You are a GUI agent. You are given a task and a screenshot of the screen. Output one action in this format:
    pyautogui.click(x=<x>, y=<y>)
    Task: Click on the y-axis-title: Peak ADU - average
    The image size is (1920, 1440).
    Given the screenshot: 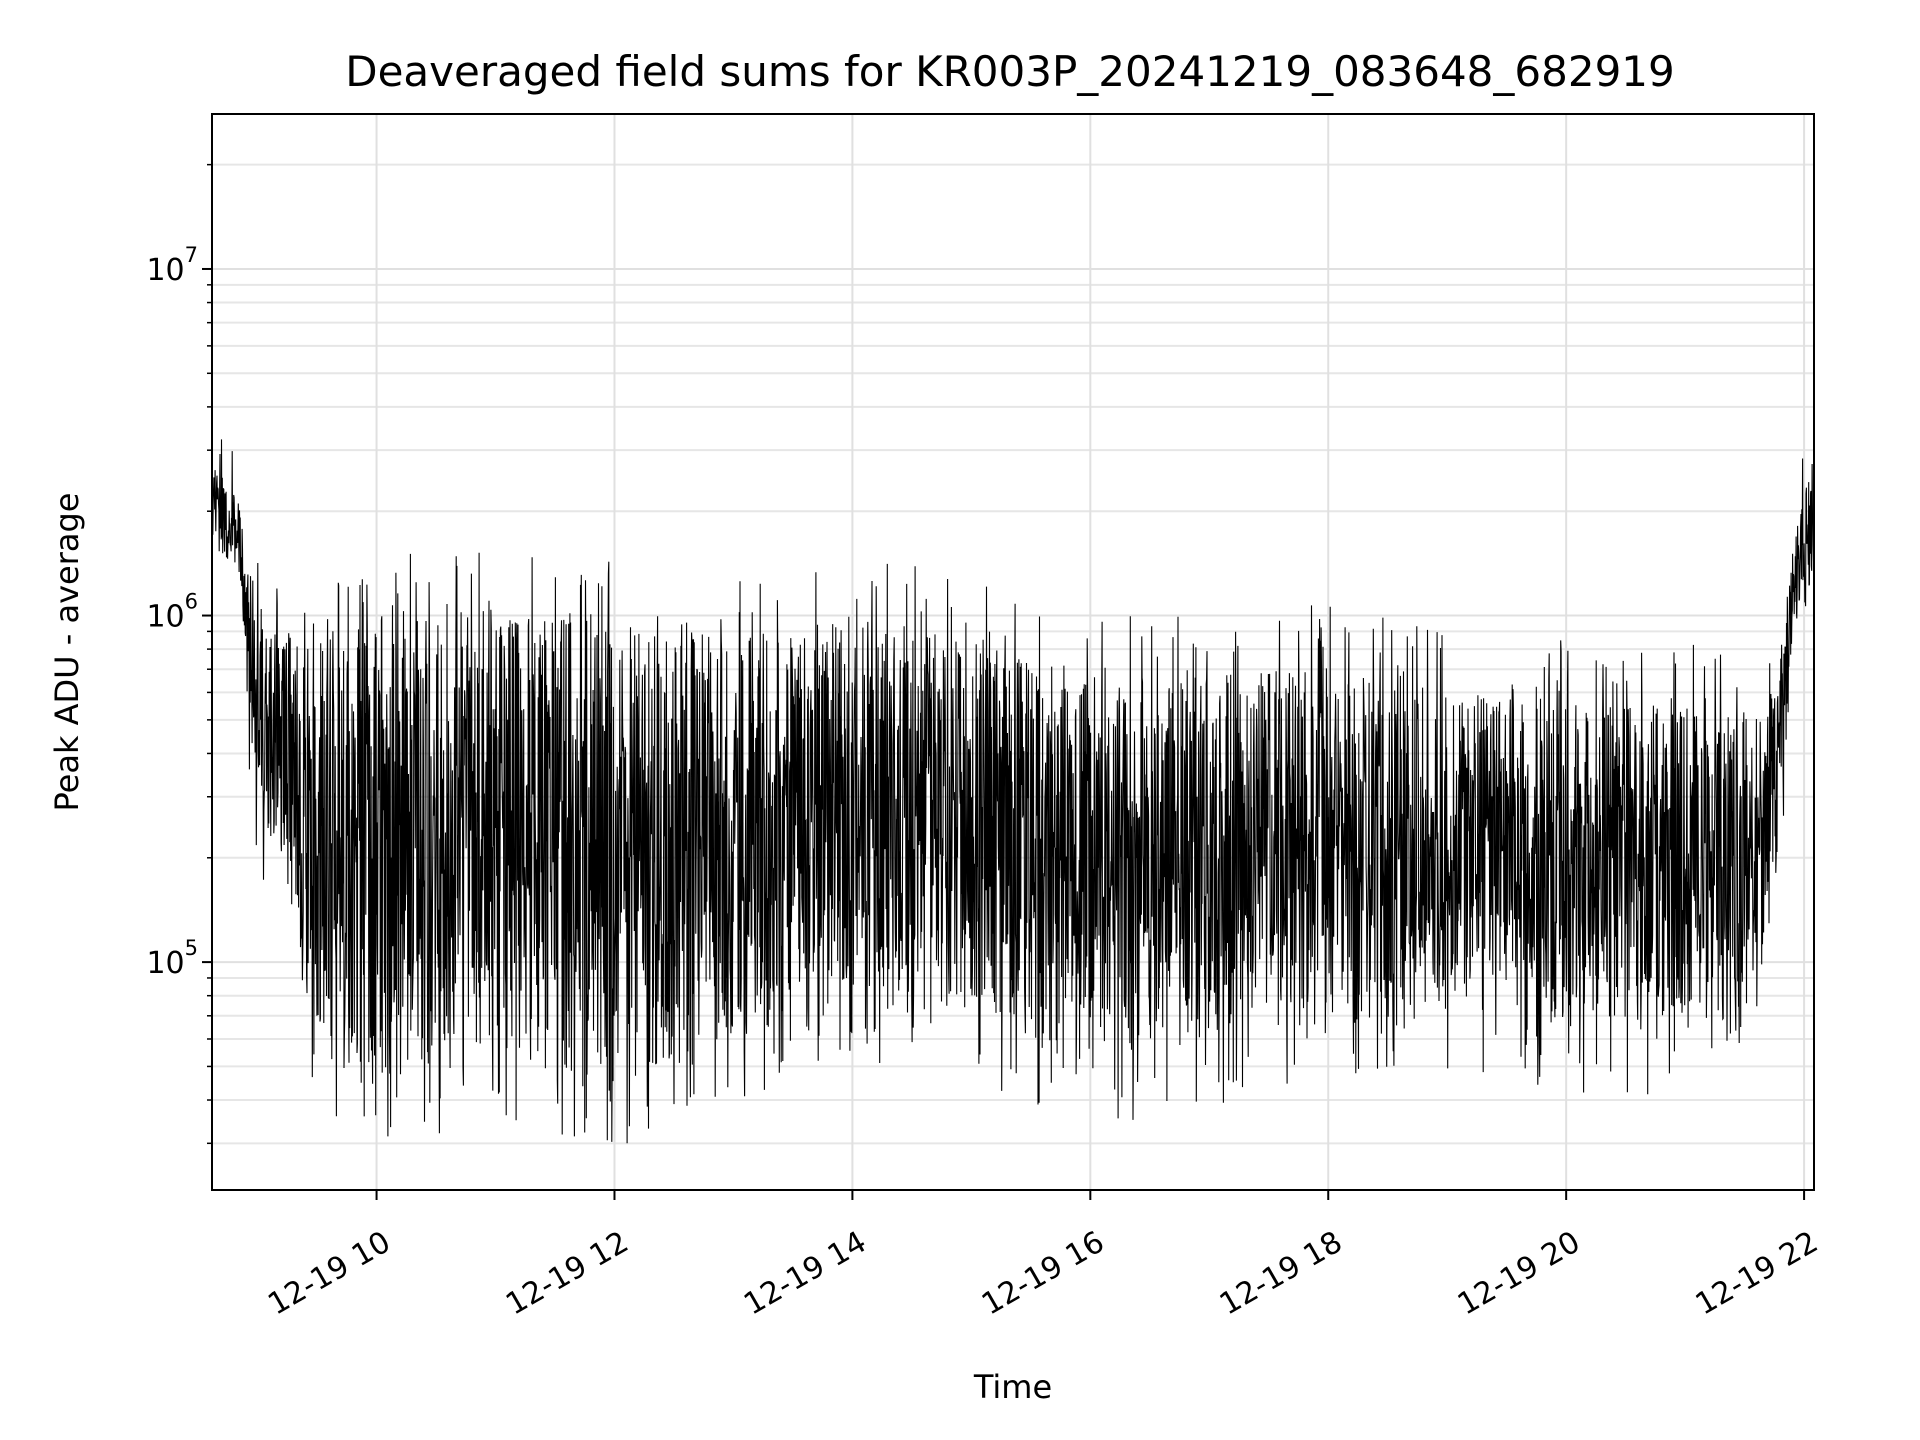 What is the action you would take?
    pyautogui.click(x=67, y=652)
    